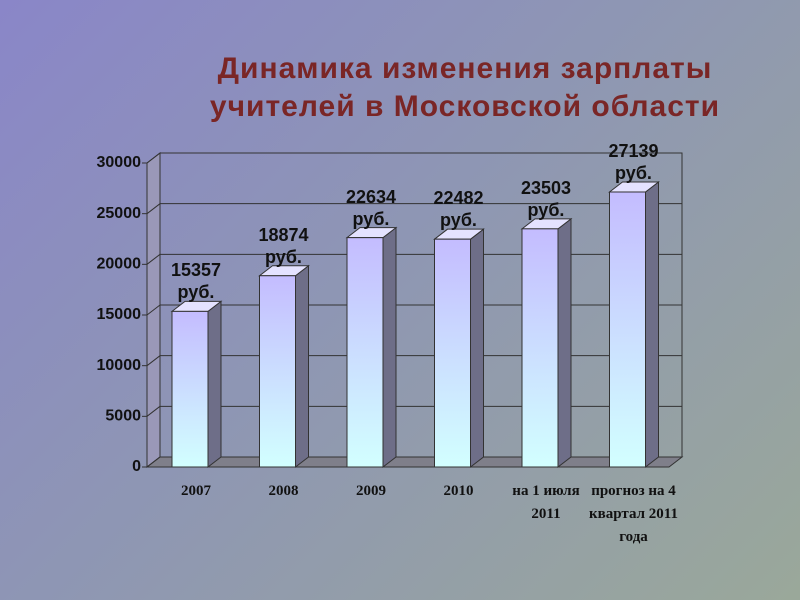 This screenshot has width=800, height=600. What do you see at coordinates (119, 162) in the screenshot?
I see `y-tick-label: 30000` at bounding box center [119, 162].